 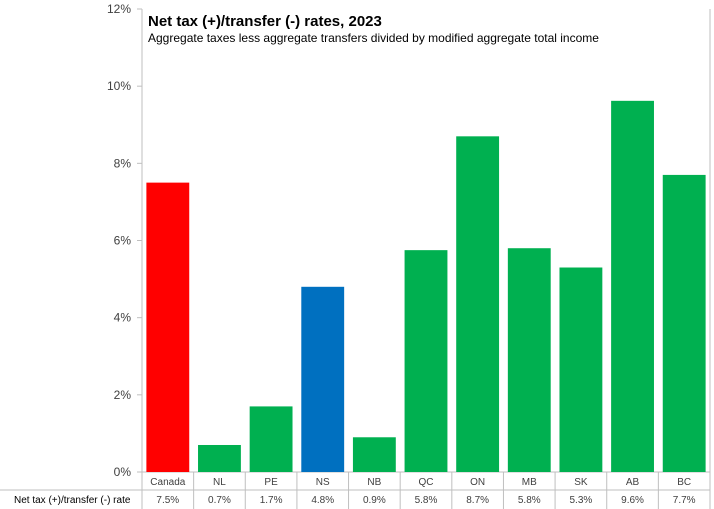 I want to click on category-label: NB, so click(x=374, y=482).